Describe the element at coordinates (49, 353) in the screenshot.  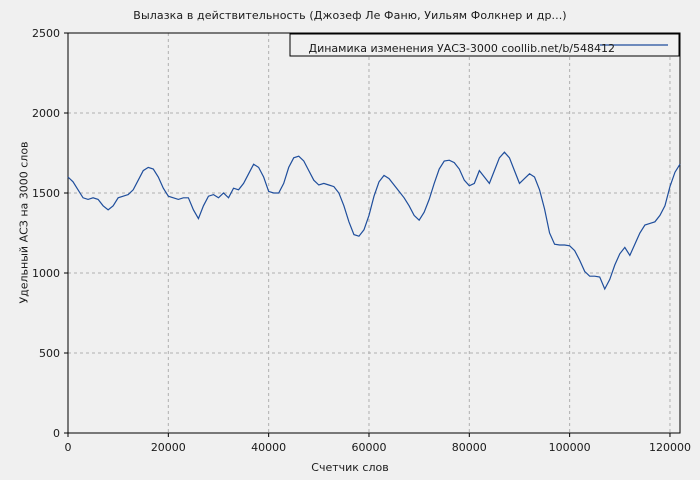
I see `svg-text: 500` at that location.